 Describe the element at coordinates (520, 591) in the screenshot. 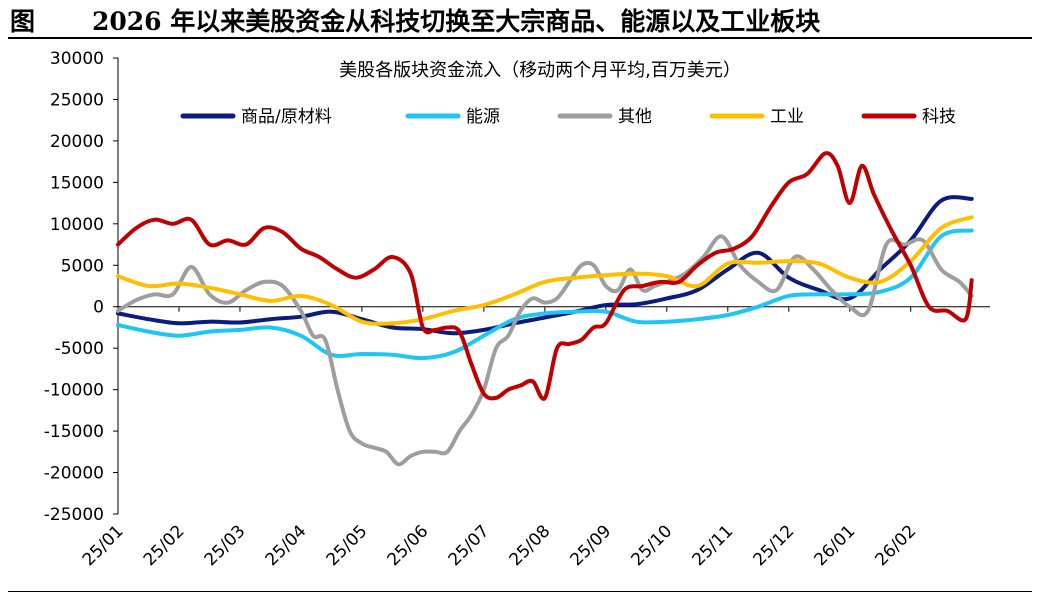

I see `footer-rule` at that location.